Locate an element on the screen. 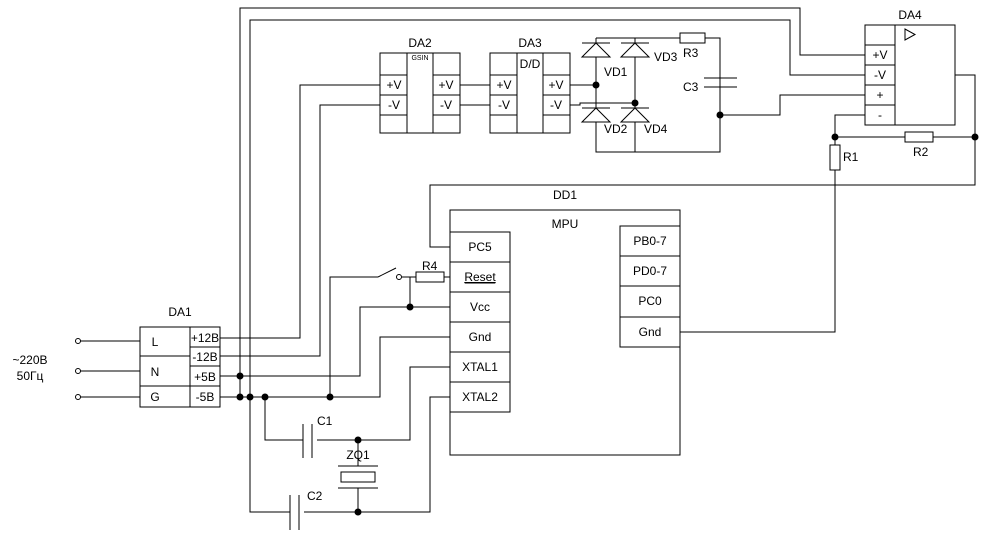 The height and width of the screenshot is (533, 989). diode-vd1 is located at coordinates (596, 50).